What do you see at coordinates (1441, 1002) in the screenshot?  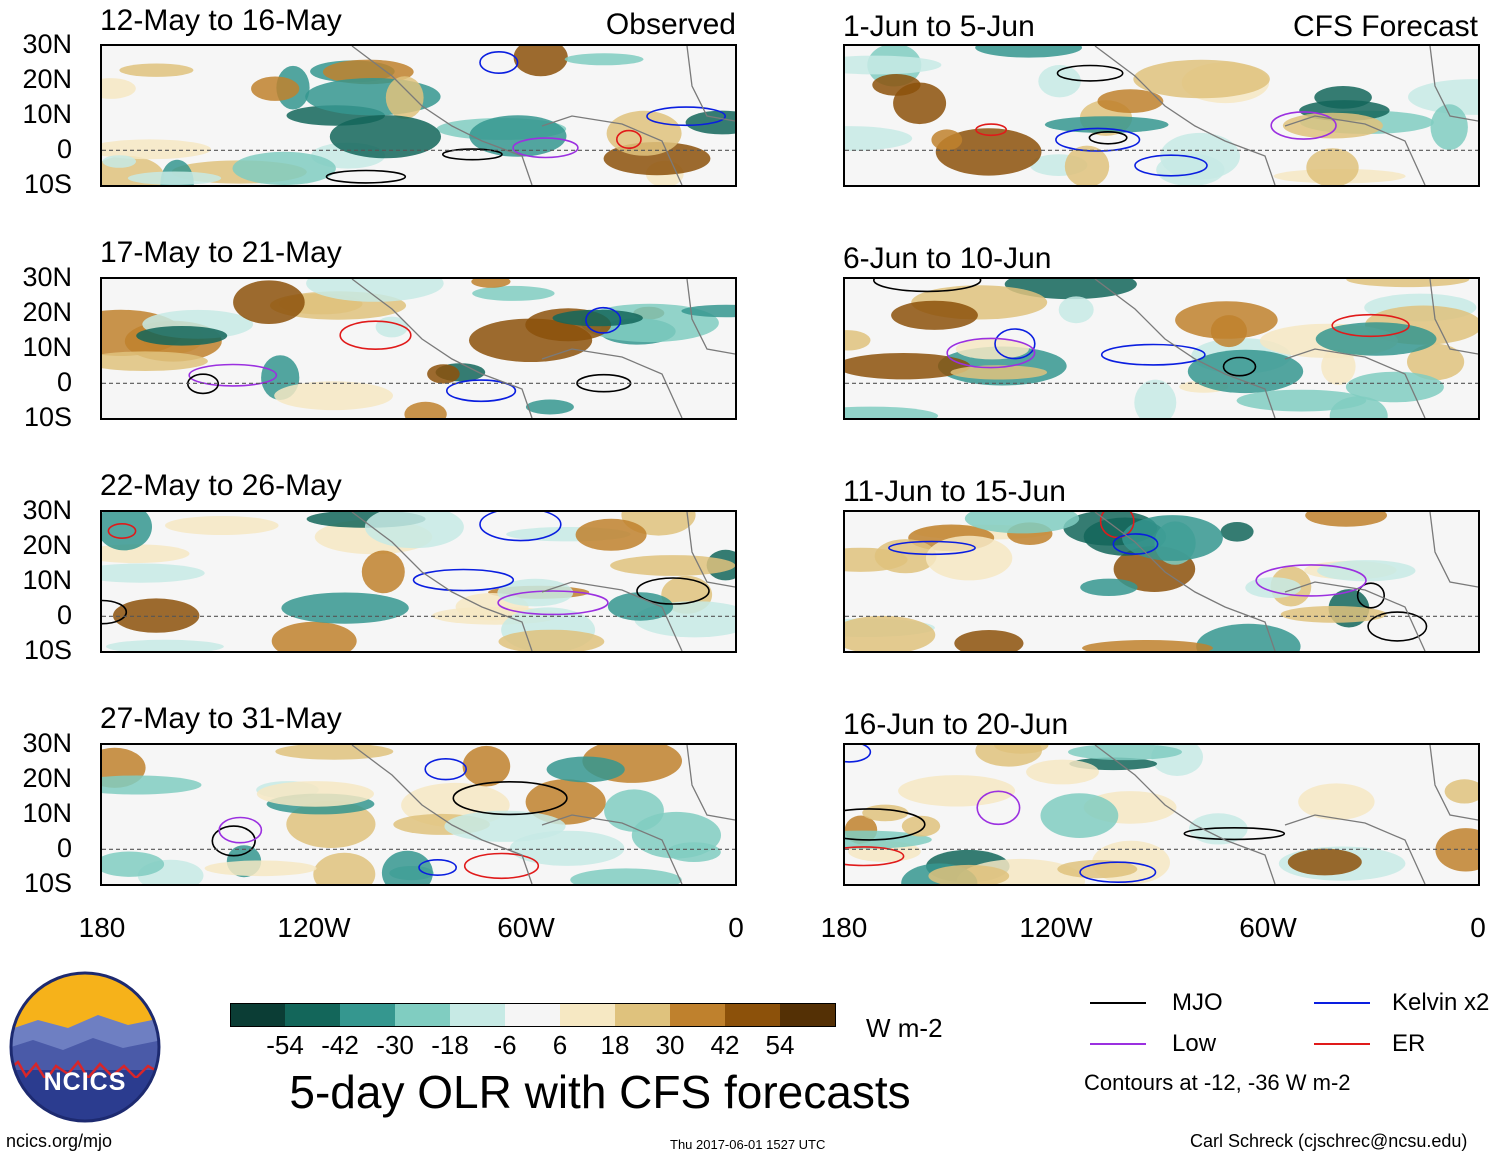 I see `legend-label-kelvin: Kelvin x2` at bounding box center [1441, 1002].